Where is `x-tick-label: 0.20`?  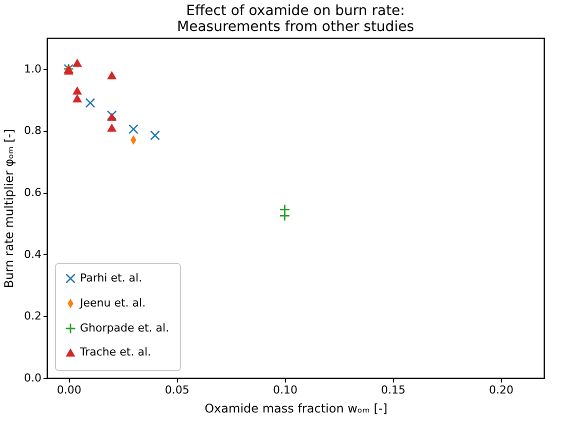
x-tick-label: 0.20 is located at coordinates (501, 390).